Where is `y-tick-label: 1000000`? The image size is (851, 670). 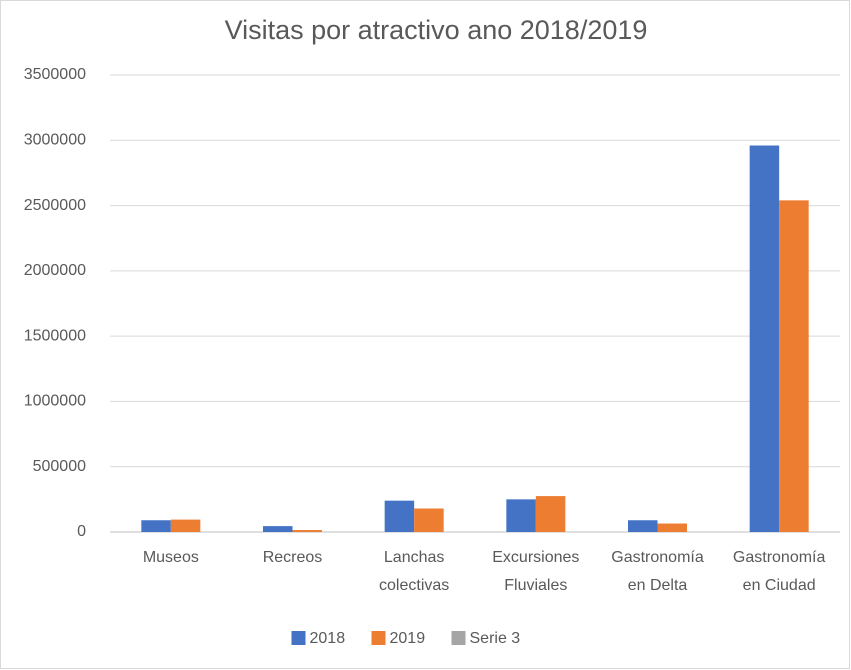
y-tick-label: 1000000 is located at coordinates (55, 401).